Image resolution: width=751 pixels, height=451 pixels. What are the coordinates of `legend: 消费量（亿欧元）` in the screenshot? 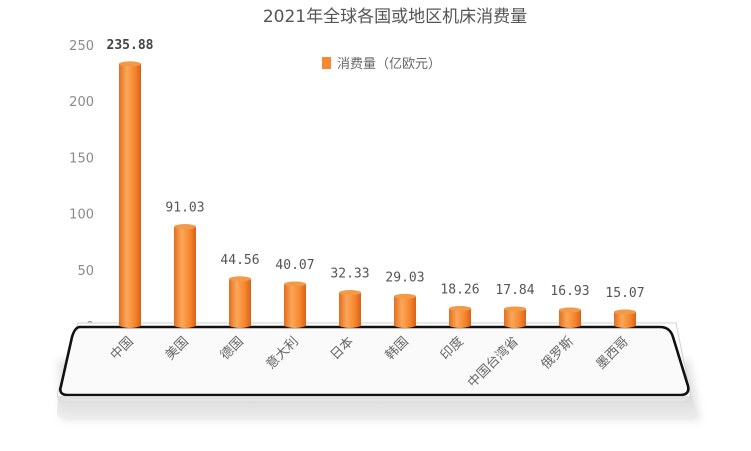 It's located at (381, 64).